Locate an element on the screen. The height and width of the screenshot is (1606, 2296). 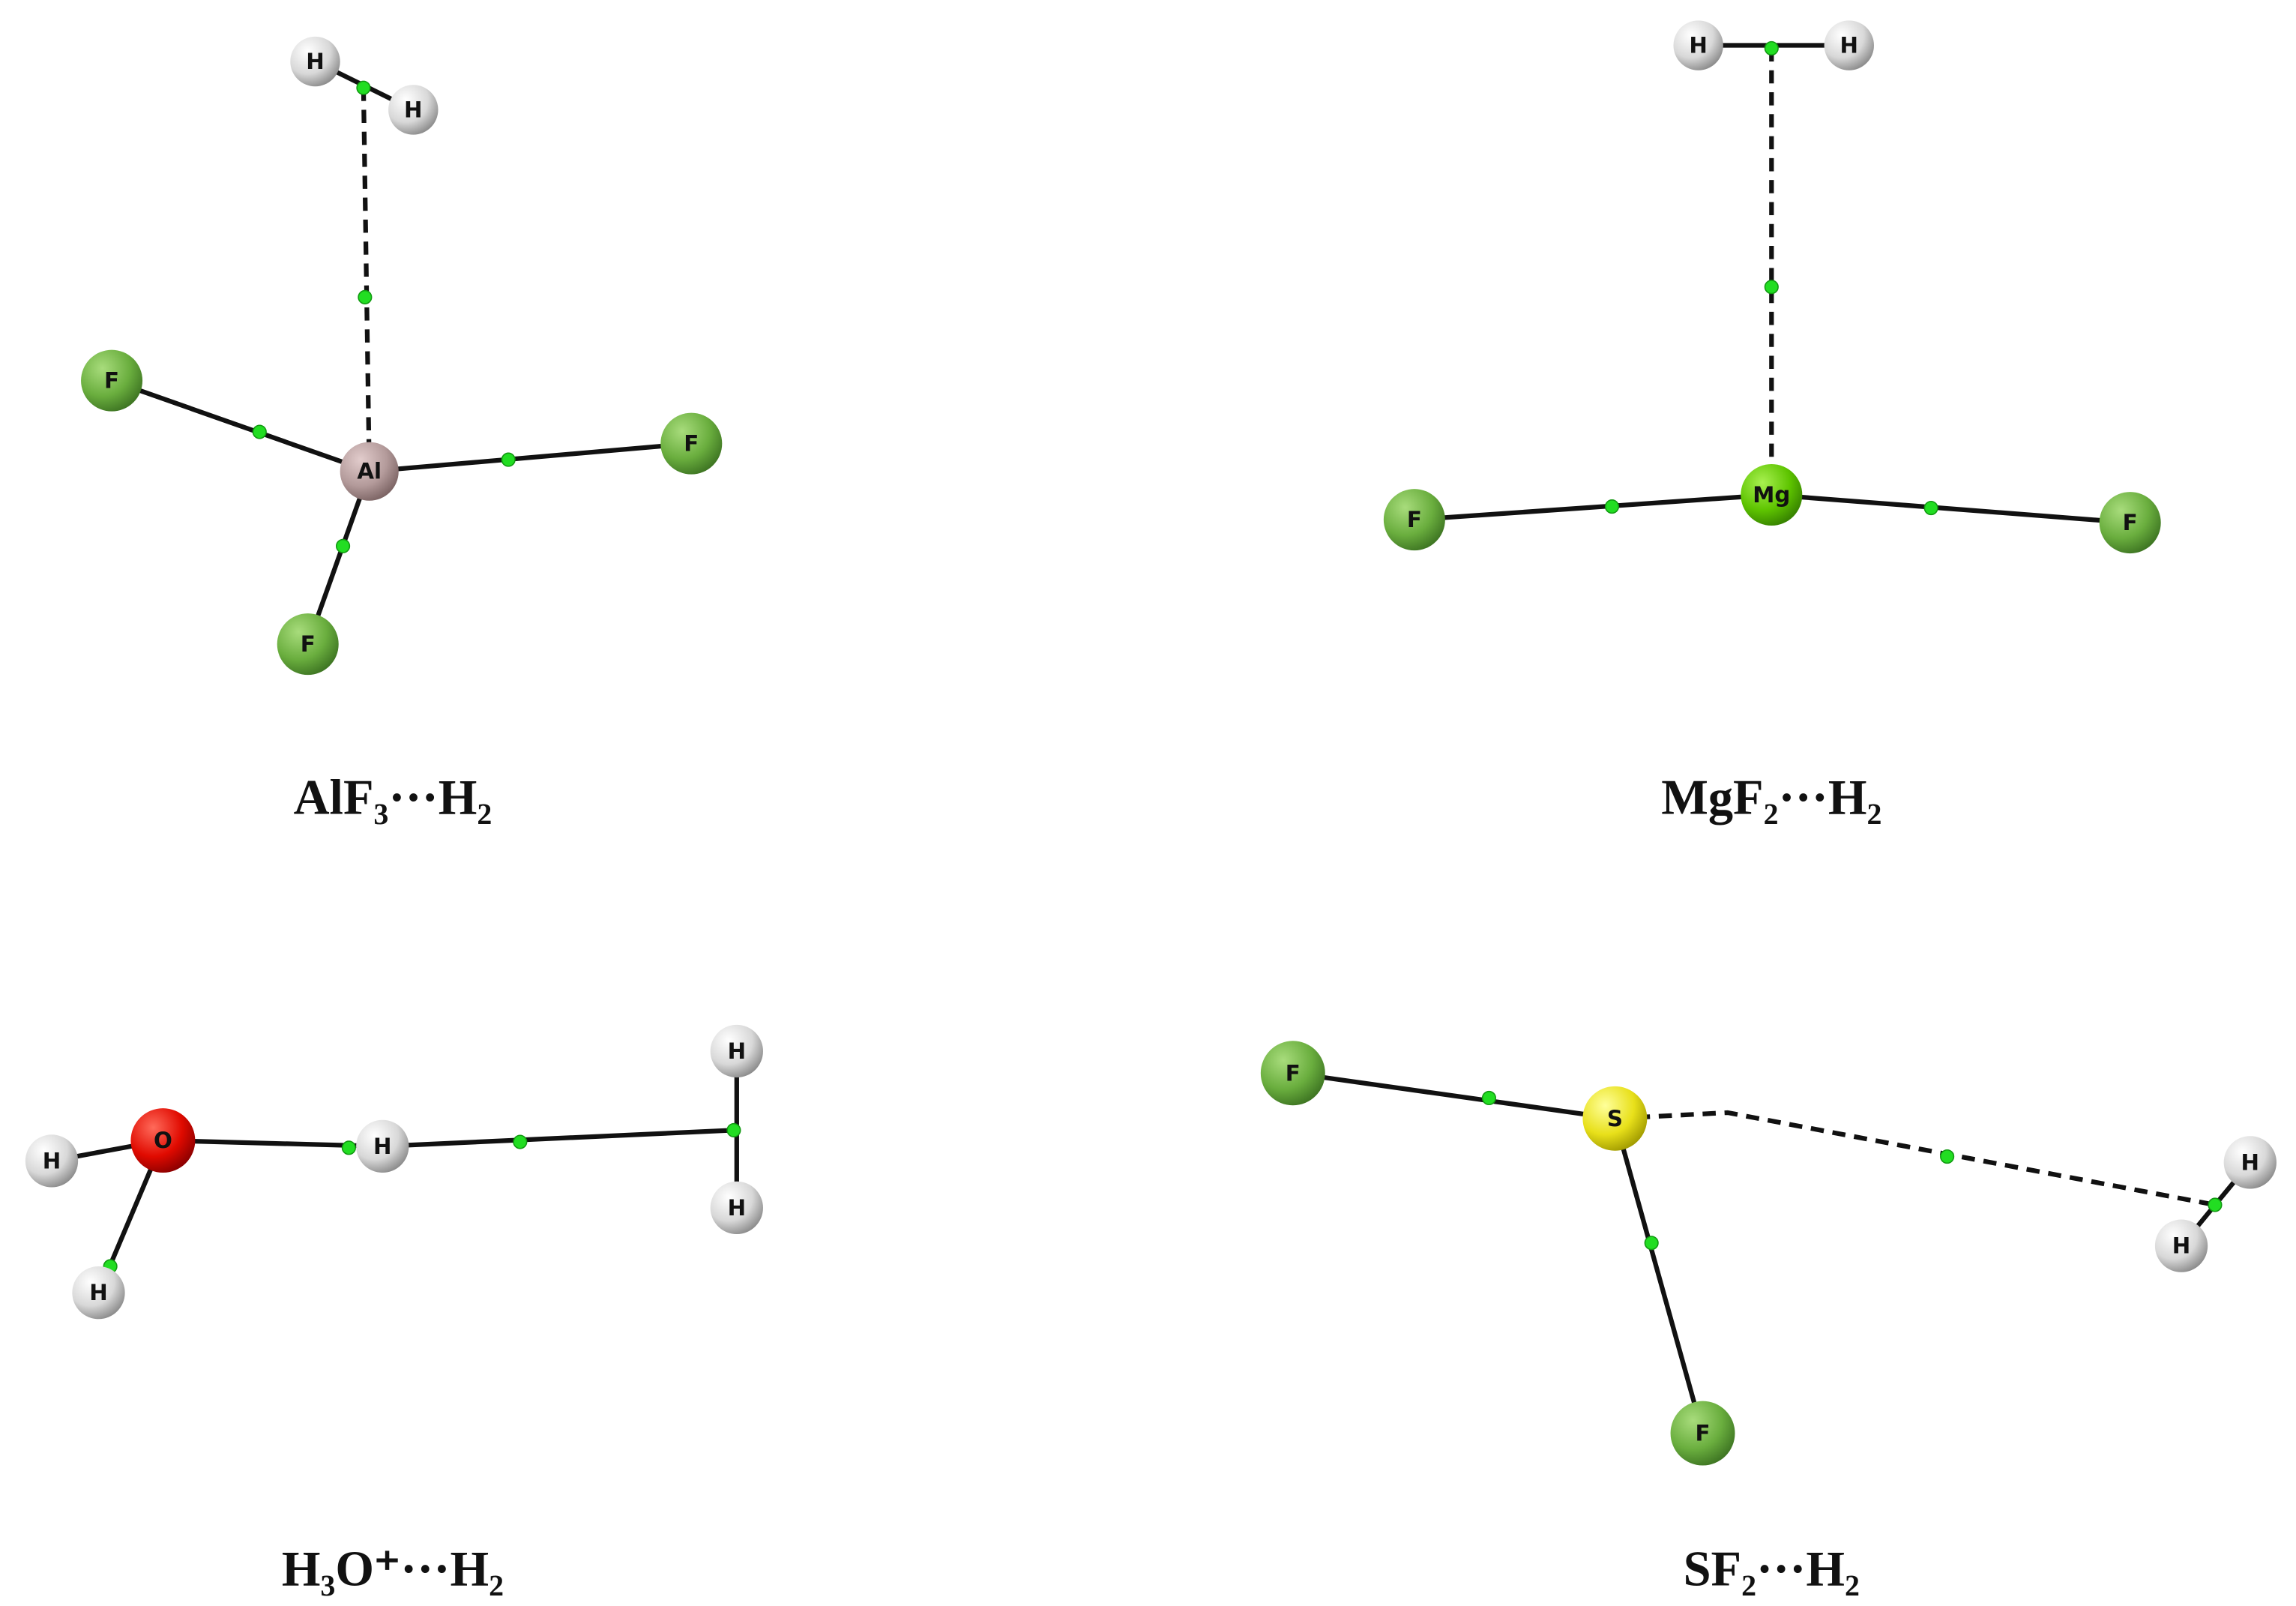
molecule-panel: H H Al F F F AlF₃···H₂ is located at coordinates (402, 430).